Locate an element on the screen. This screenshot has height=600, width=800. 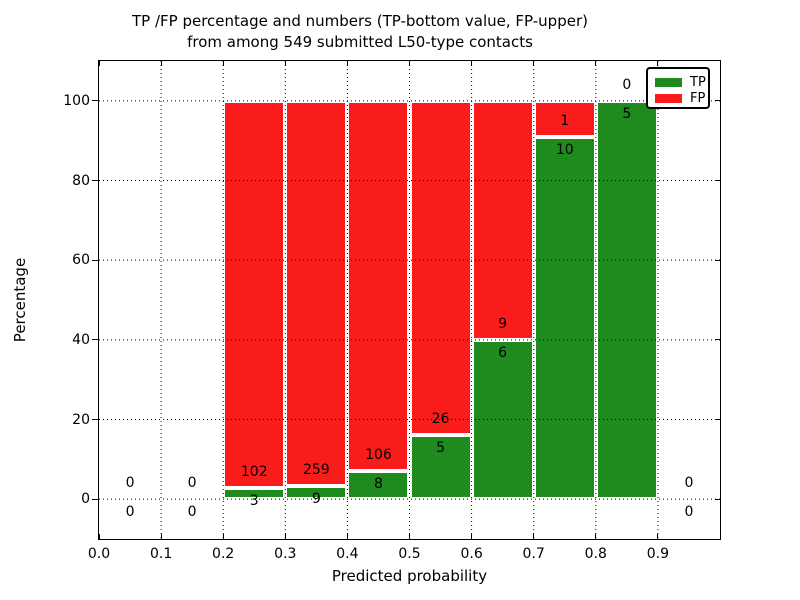
x-tick-label: 0.2 is located at coordinates (223, 554).